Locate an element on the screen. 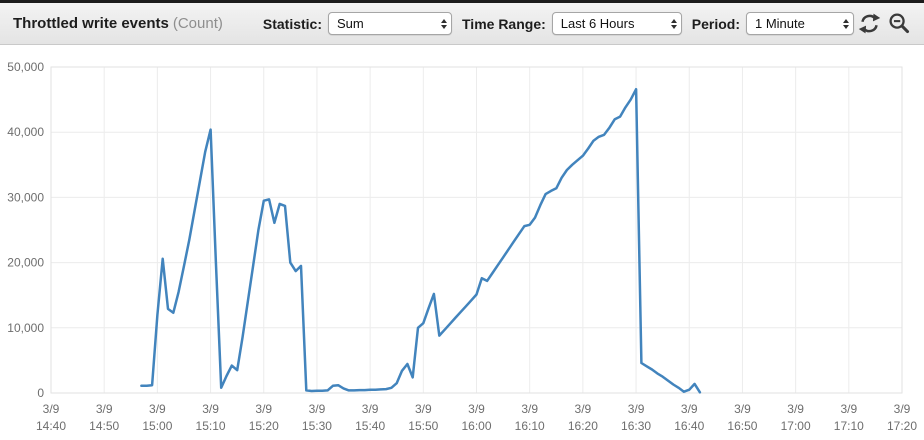 This screenshot has width=924, height=440. chart-title: Throttled write events is located at coordinates (91, 23).